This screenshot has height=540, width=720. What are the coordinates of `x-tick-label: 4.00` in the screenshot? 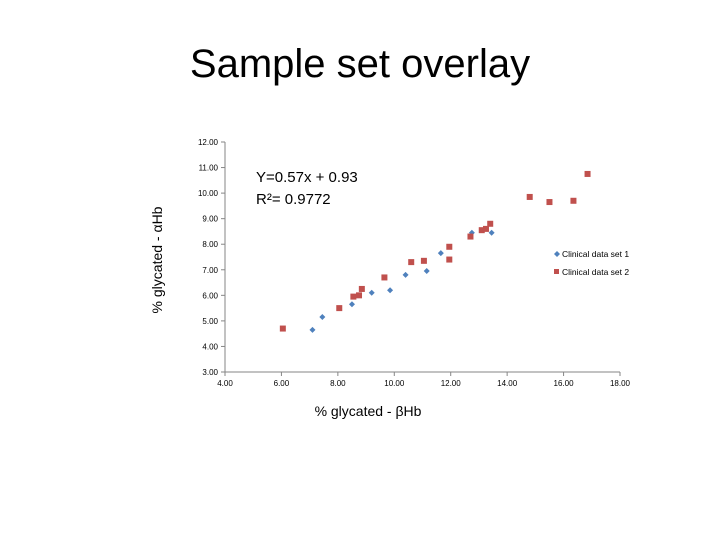 It's located at (225, 383).